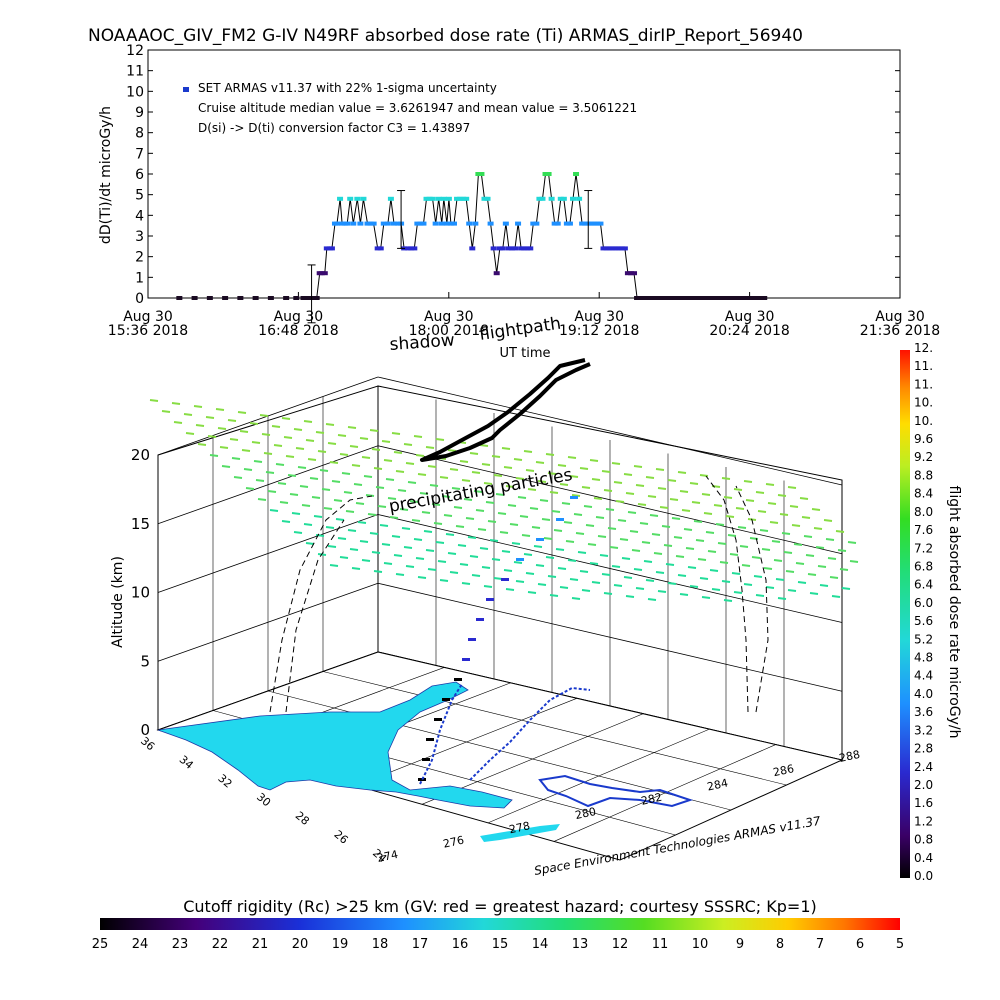 The image size is (1000, 1000). What do you see at coordinates (422, 342) in the screenshot?
I see `label-shadow: shadow` at bounding box center [422, 342].